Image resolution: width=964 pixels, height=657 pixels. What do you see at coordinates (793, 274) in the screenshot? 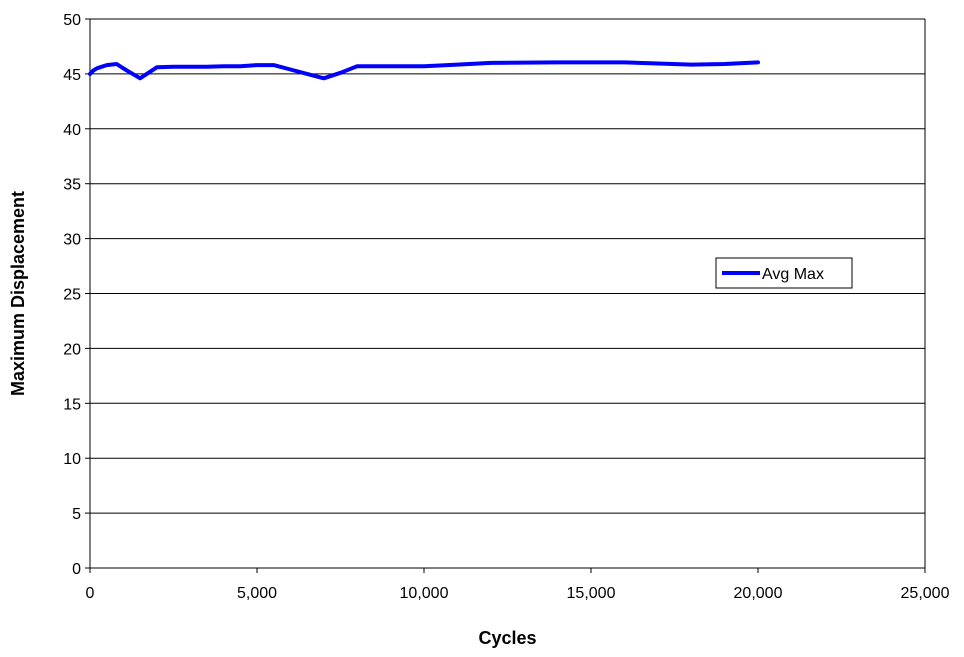
I see `legend-label-avg-max: Avg Max` at bounding box center [793, 274].